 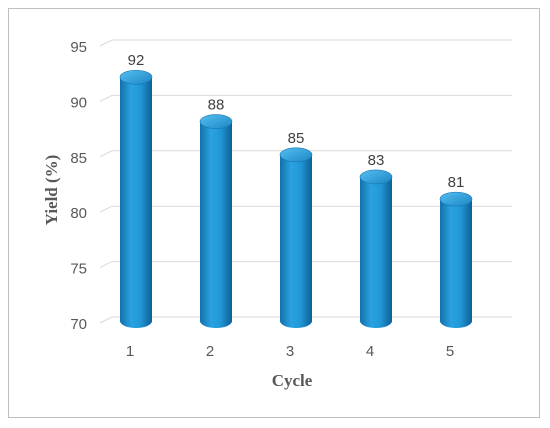 What do you see at coordinates (78, 186) in the screenshot?
I see `y-axis-ticks: 70 75 80 85 90 95` at bounding box center [78, 186].